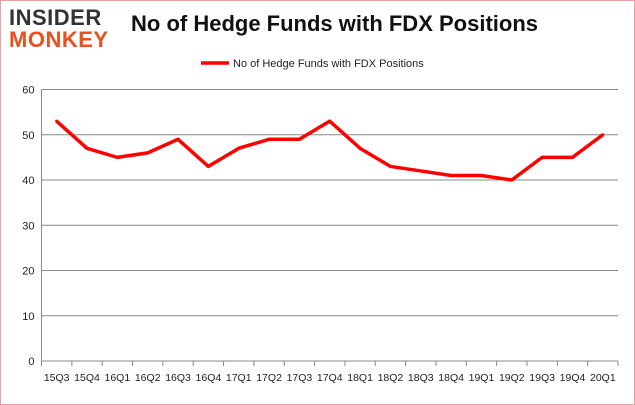 The width and height of the screenshot is (635, 405). I want to click on series-line, so click(329, 150).